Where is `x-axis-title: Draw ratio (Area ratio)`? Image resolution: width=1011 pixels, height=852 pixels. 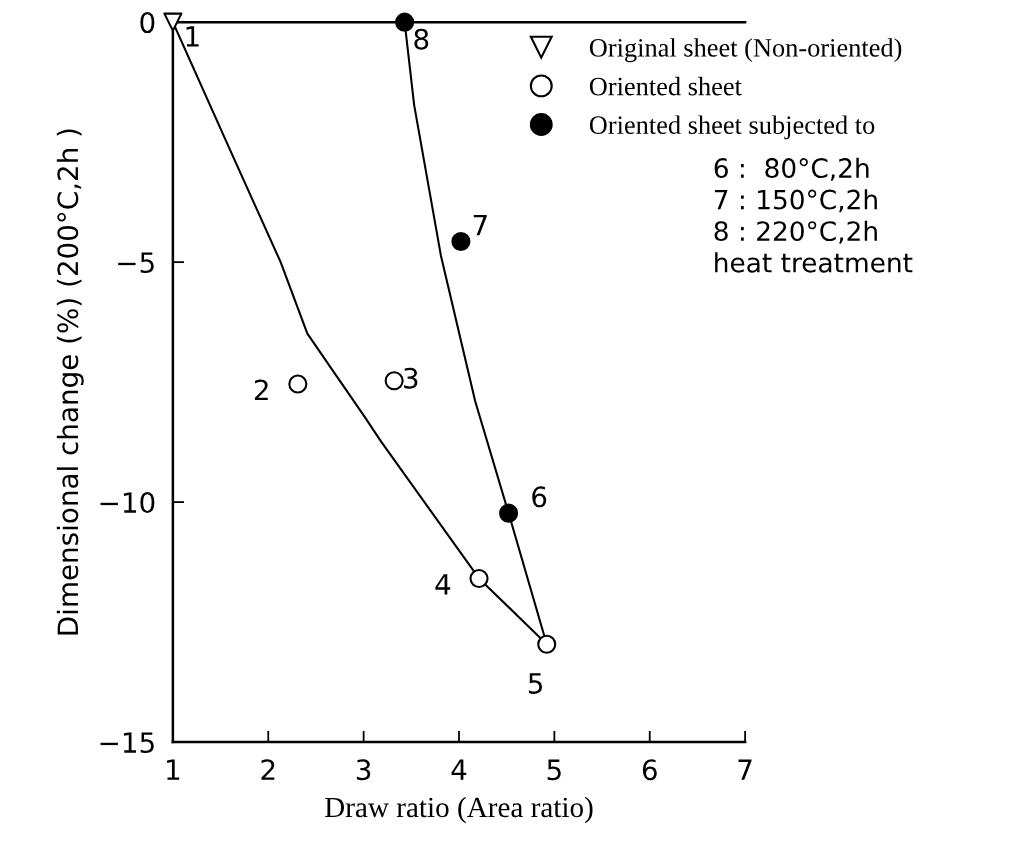 x-axis-title: Draw ratio (Area ratio) is located at coordinates (459, 810).